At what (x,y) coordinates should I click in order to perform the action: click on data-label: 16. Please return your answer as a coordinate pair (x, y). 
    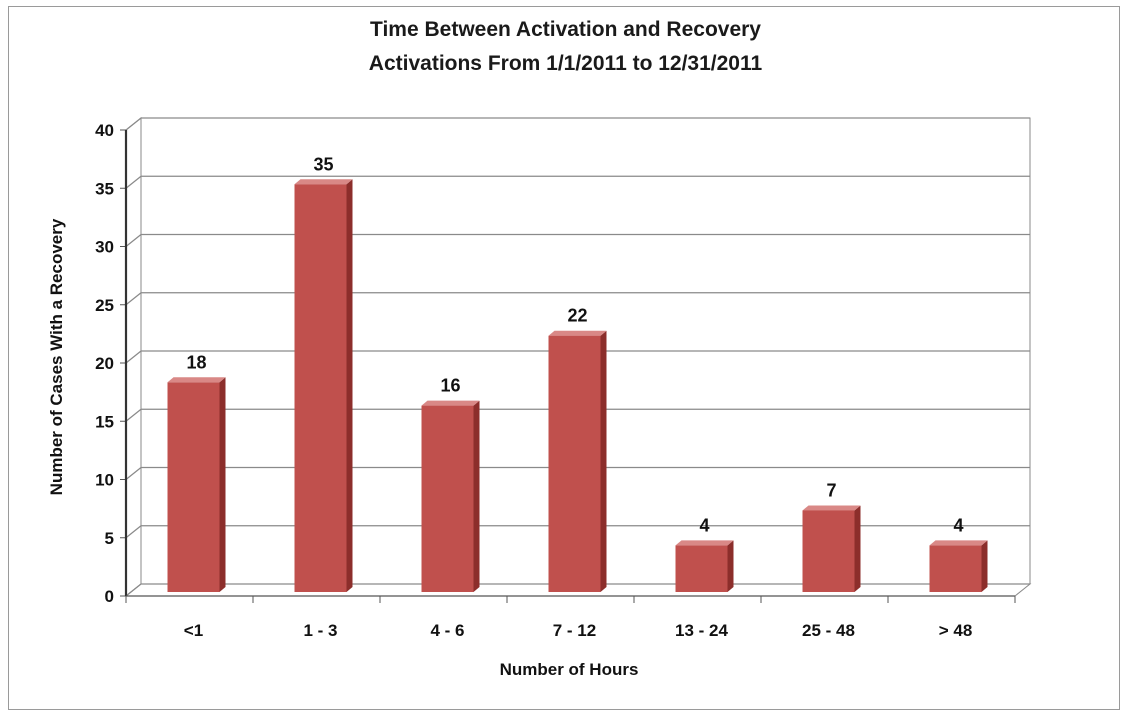
    Looking at the image, I should click on (450, 386).